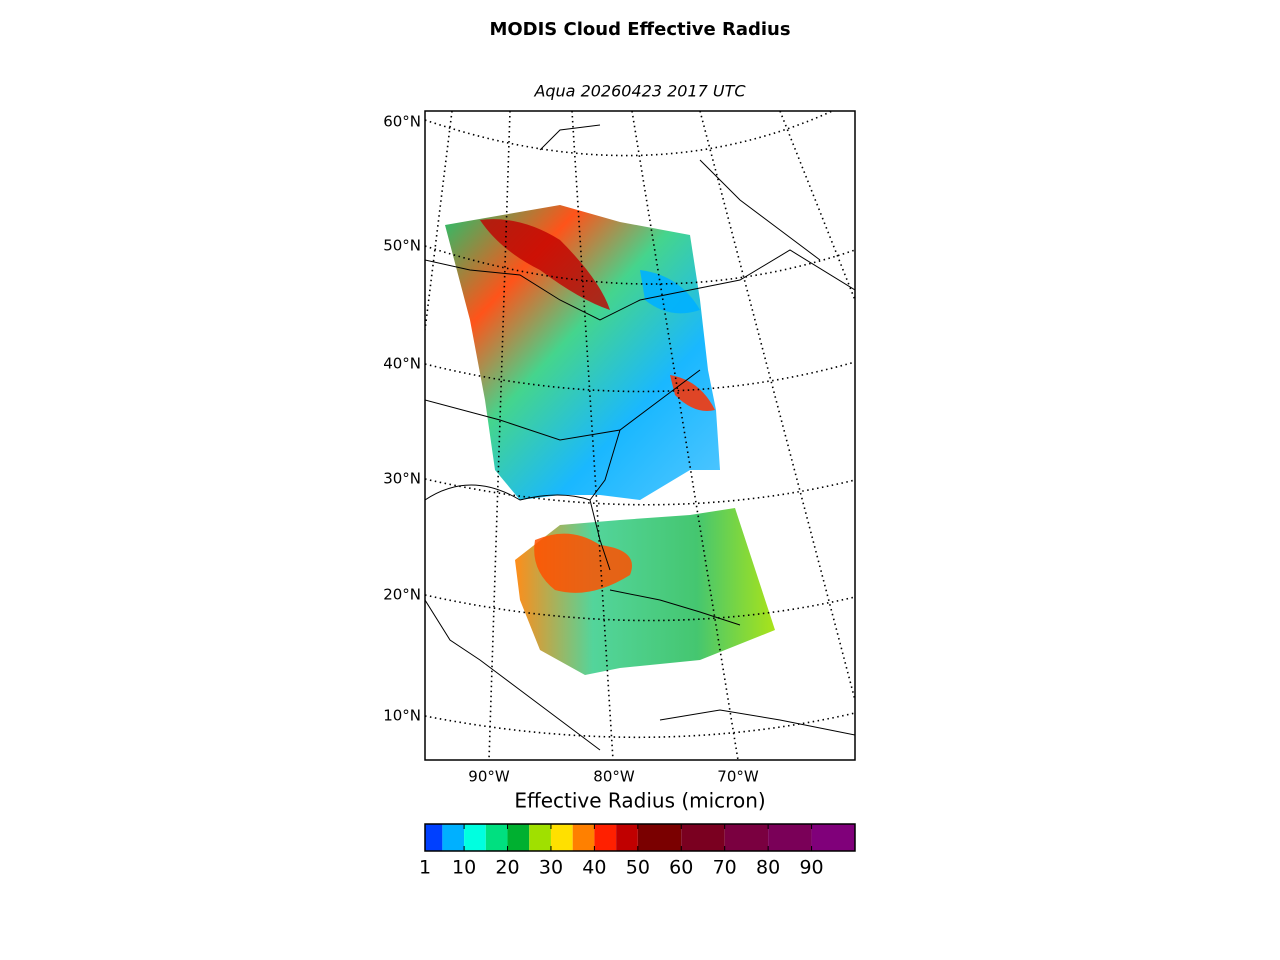 This screenshot has height=960, width=1280. What do you see at coordinates (768, 868) in the screenshot?
I see `colorbar-tick-label: 80` at bounding box center [768, 868].